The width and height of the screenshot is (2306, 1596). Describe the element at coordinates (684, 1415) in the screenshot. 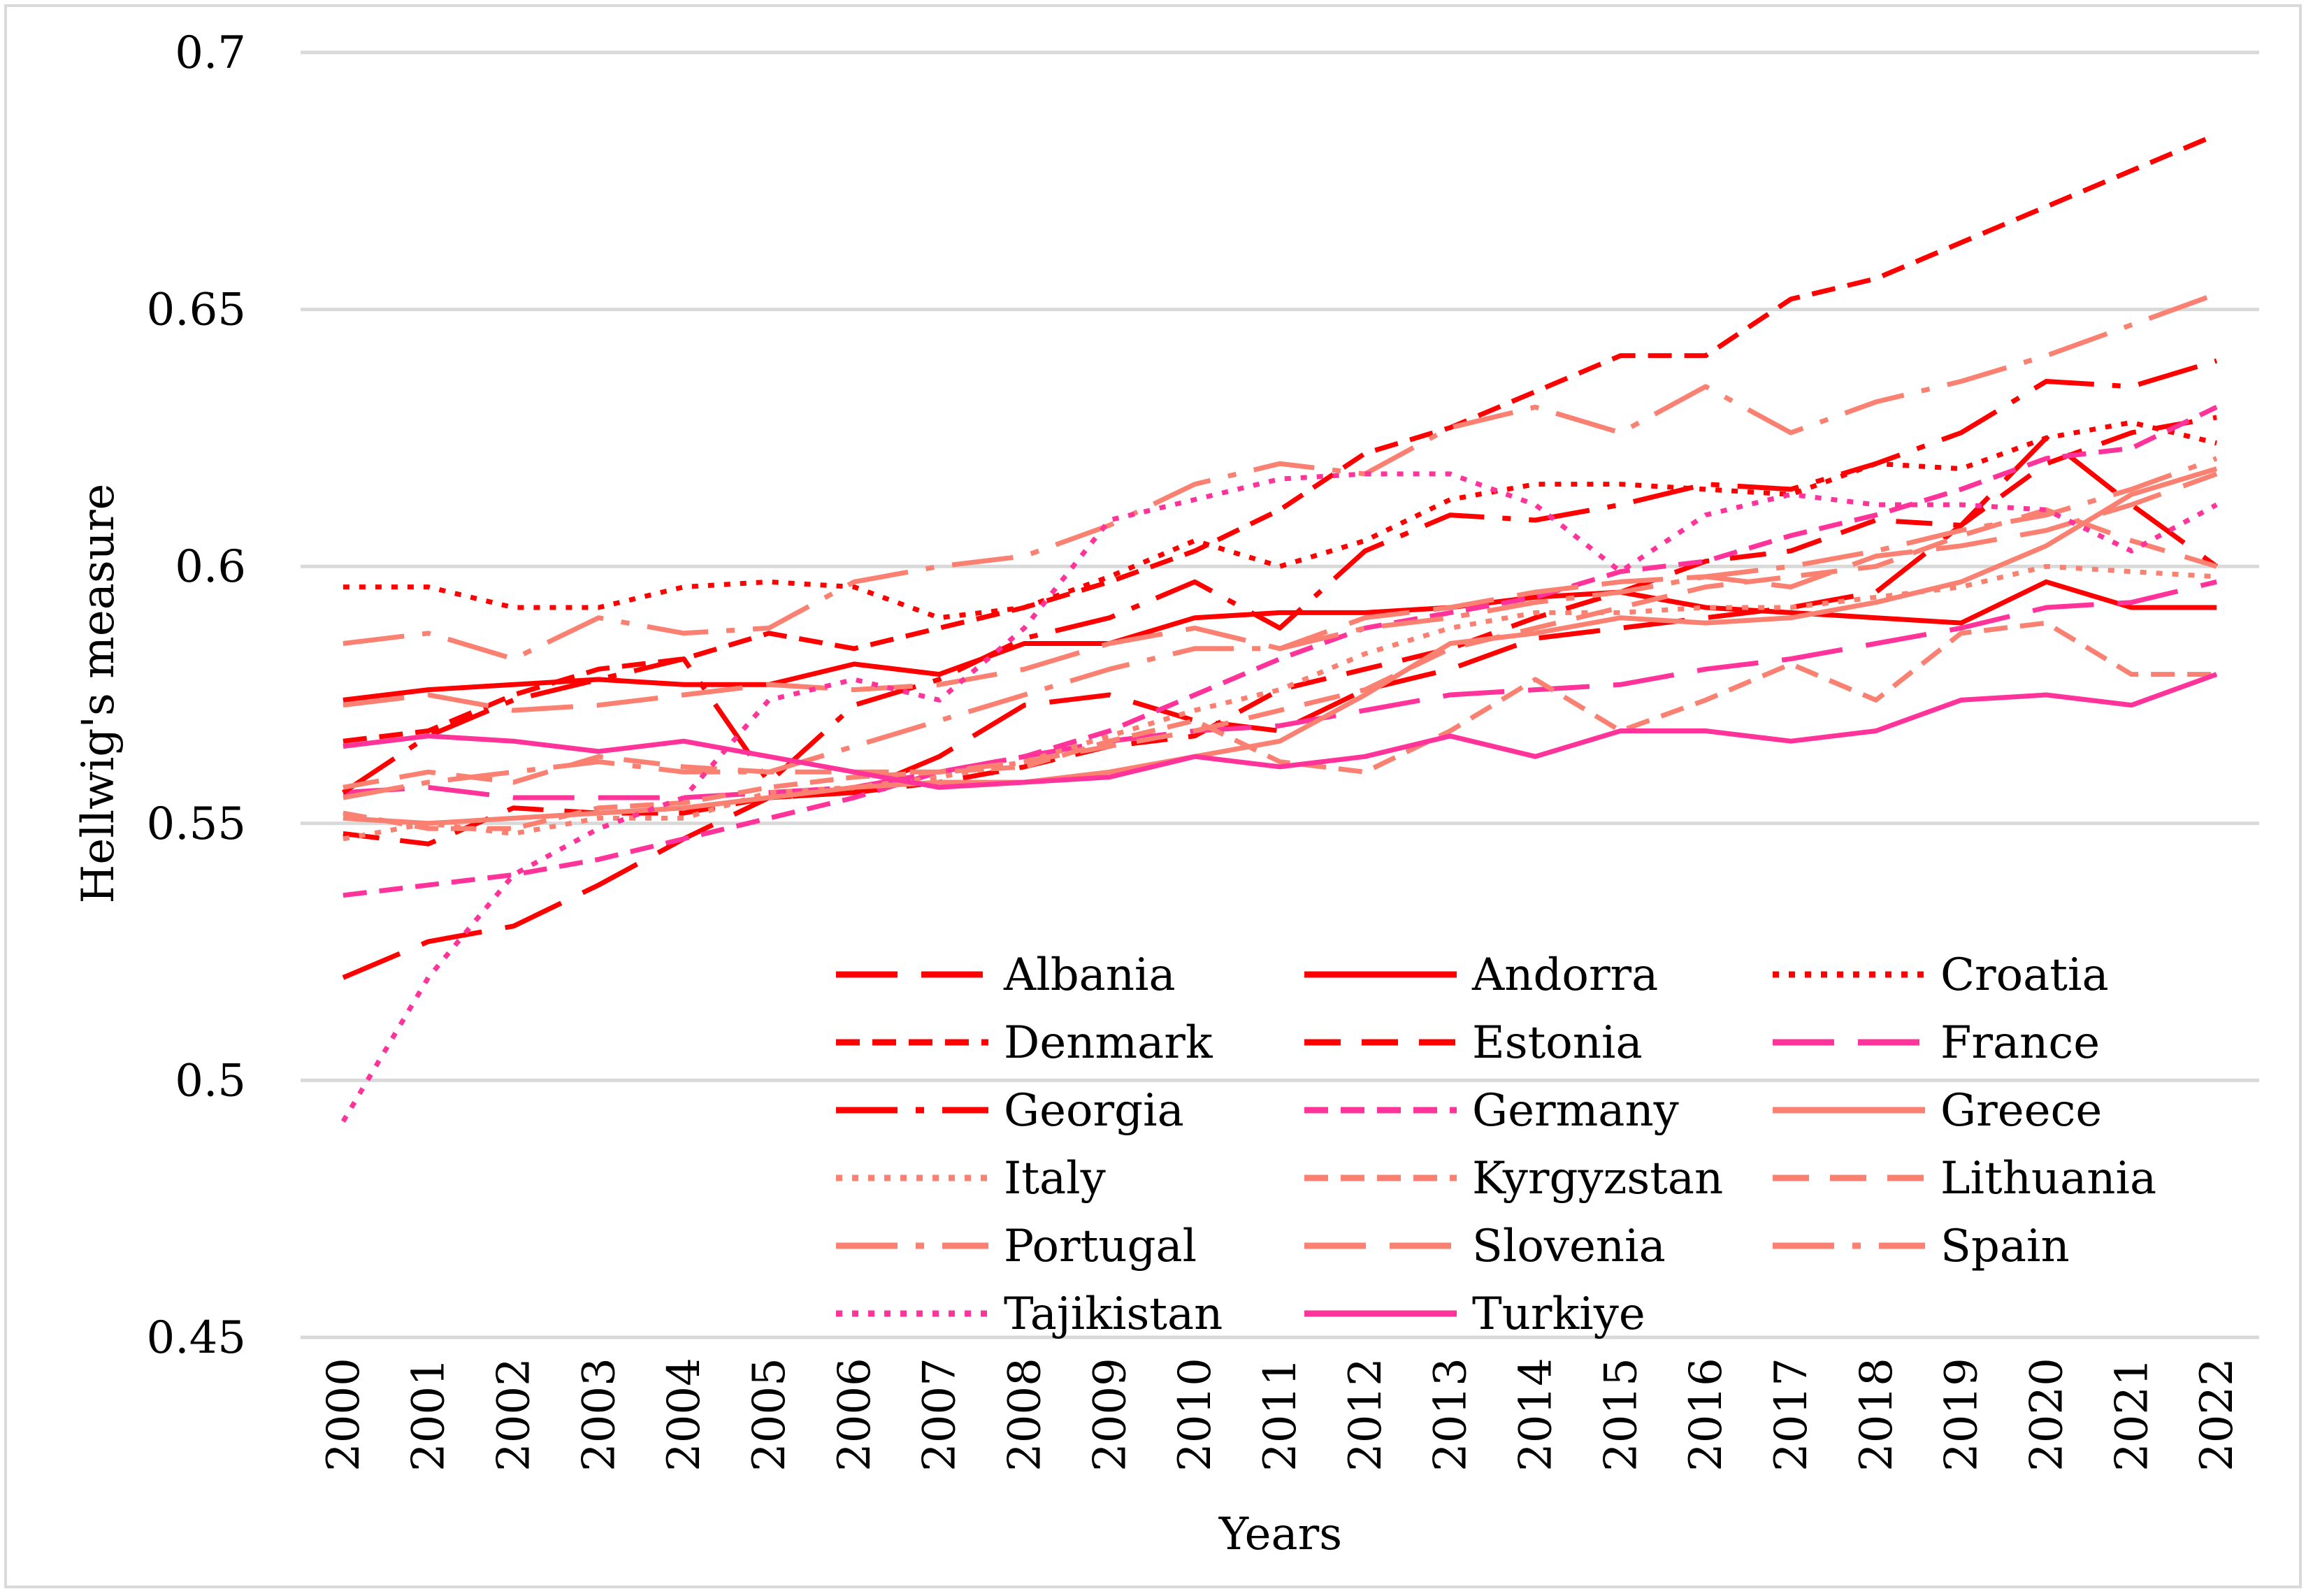

I see `x-tick-label: 2004` at that location.